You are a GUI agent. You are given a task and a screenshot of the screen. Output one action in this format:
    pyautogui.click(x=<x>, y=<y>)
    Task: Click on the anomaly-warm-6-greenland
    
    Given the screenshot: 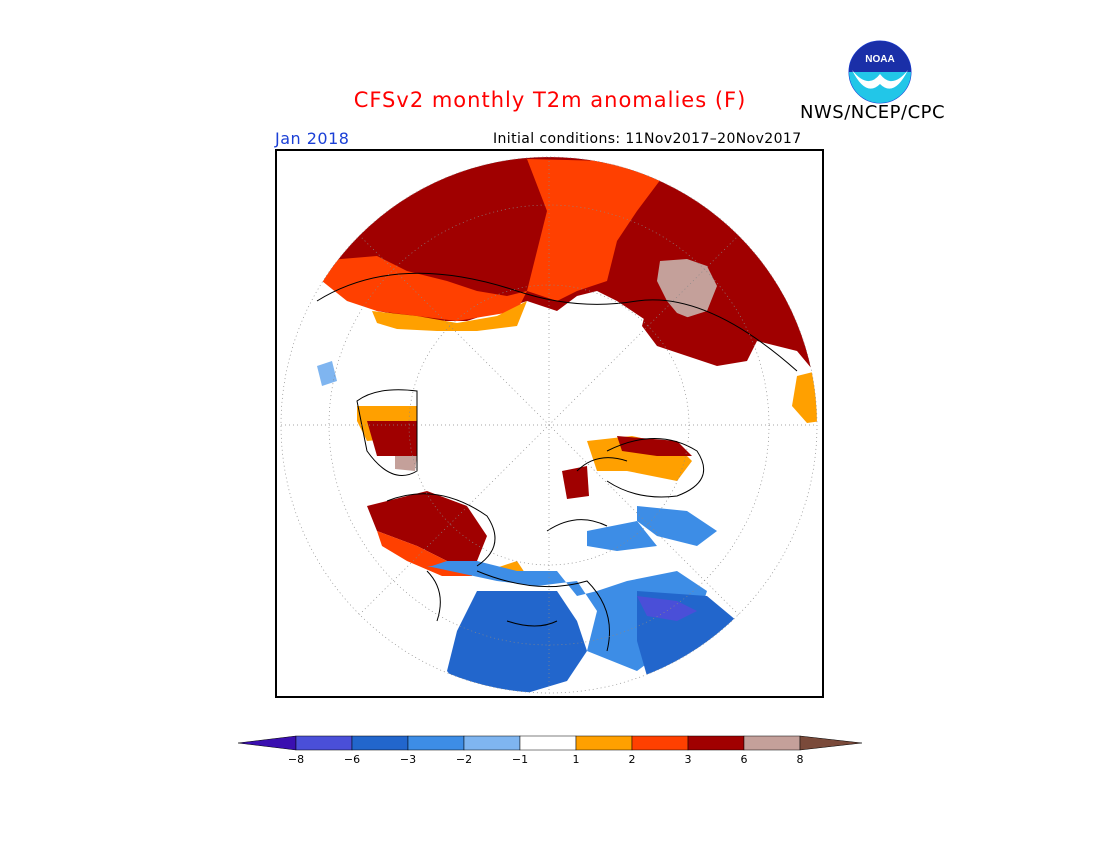 What is the action you would take?
    pyautogui.click(x=392, y=438)
    